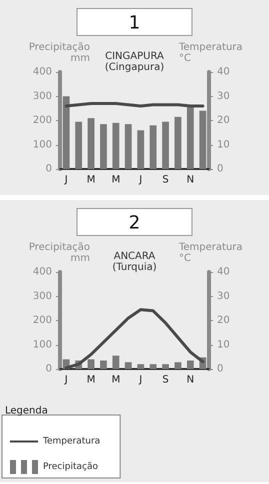  I want to click on chart-title: 2, so click(134, 223).